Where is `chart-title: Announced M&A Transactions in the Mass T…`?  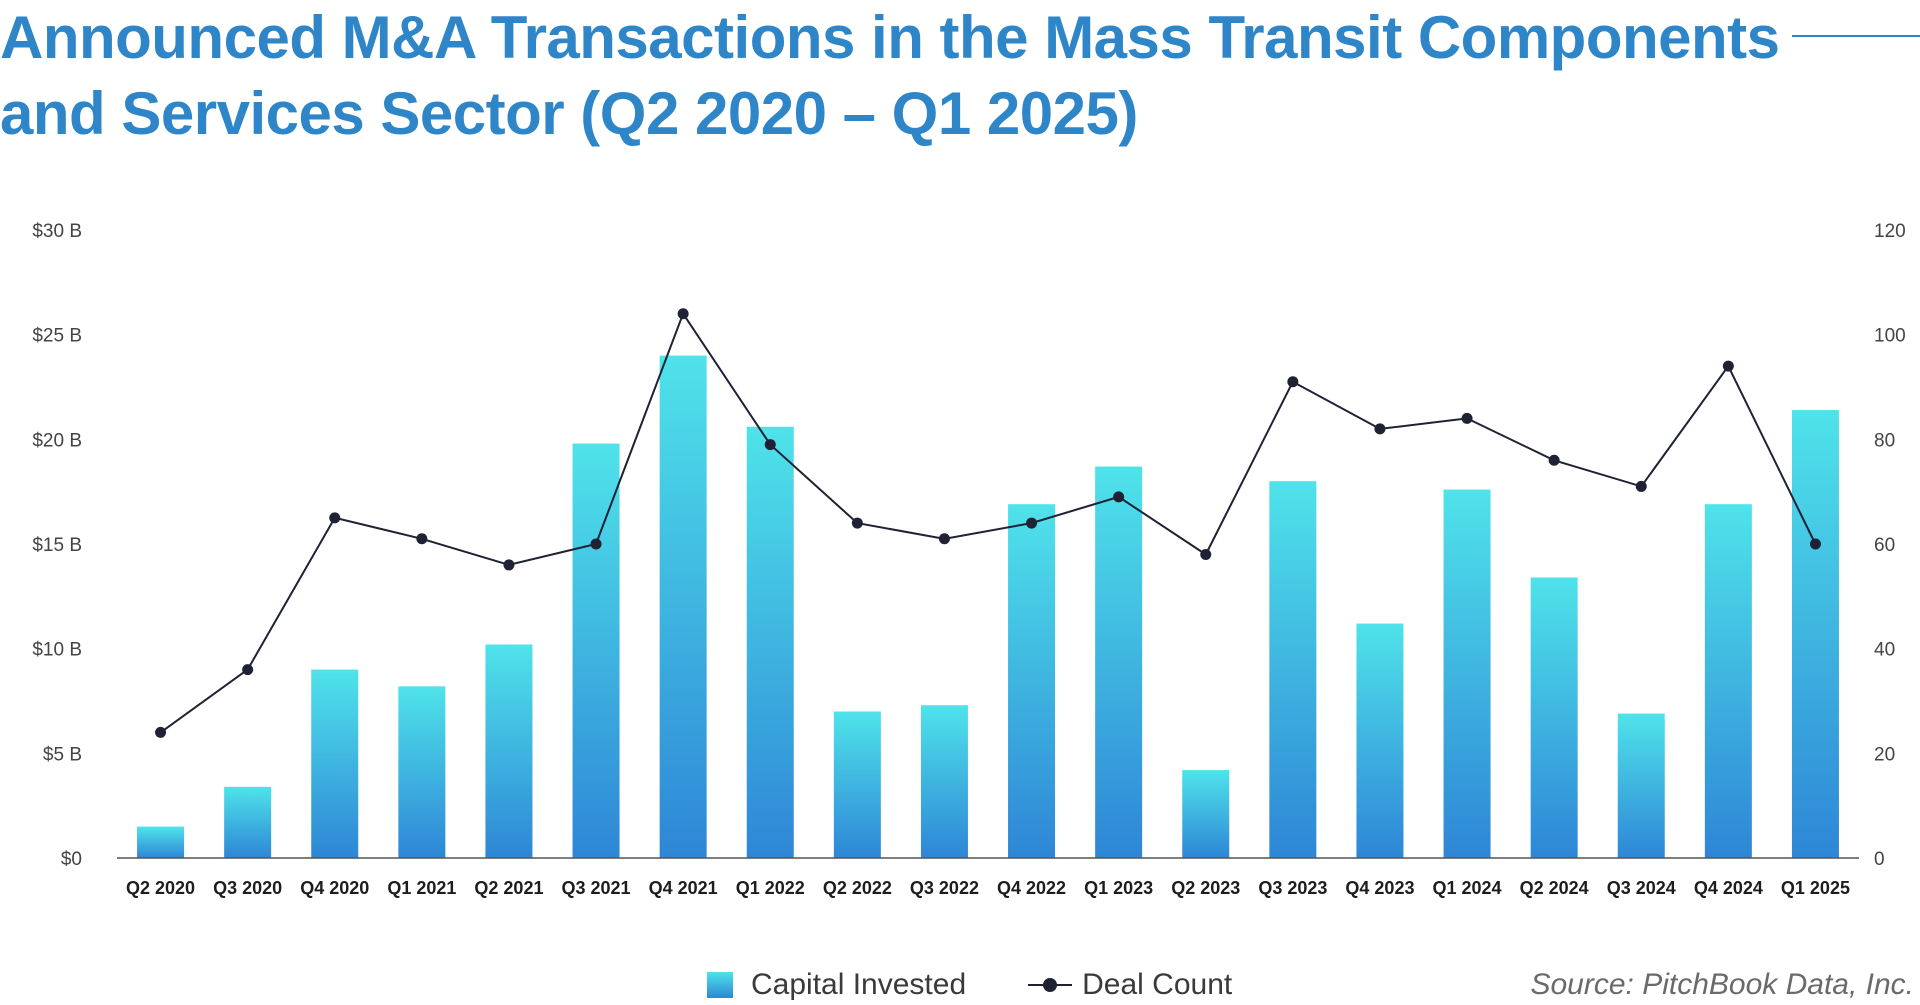 chart-title: Announced M&A Transactions in the Mass T… is located at coordinates (890, 76).